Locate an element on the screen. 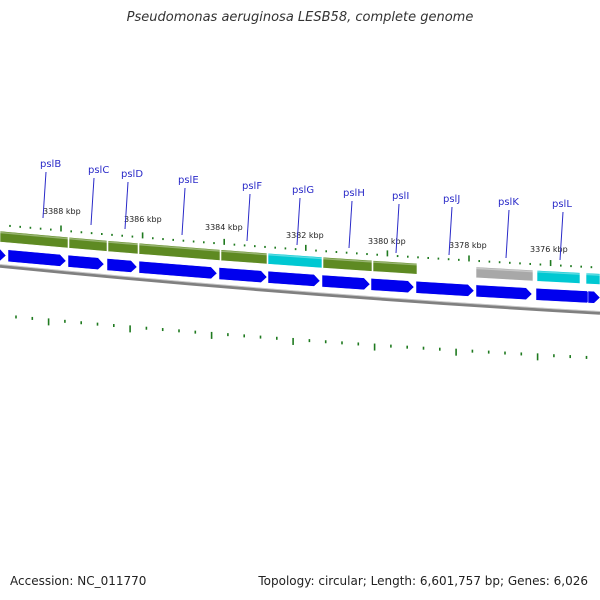 The image size is (600, 600). gene-label: pslF is located at coordinates (252, 186).